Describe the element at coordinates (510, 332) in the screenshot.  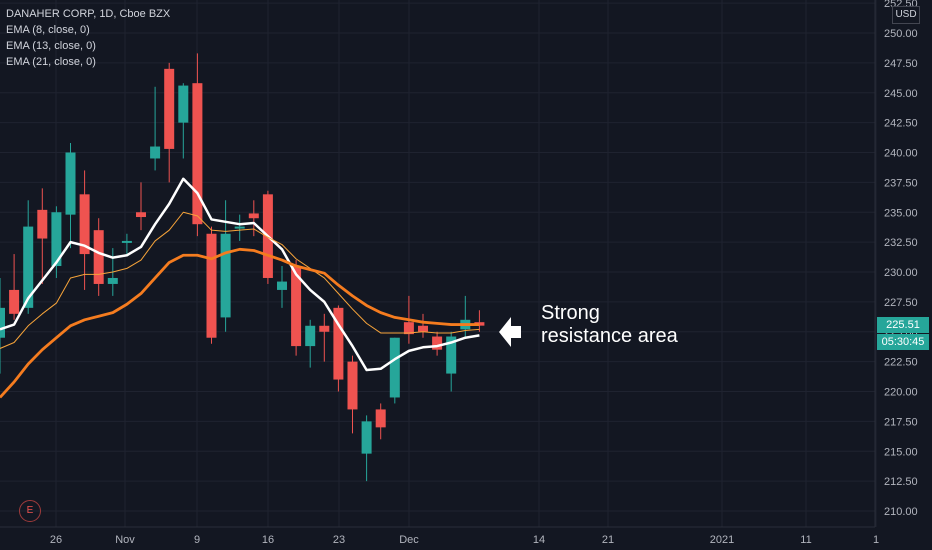
I see `arrow-left-icon` at that location.